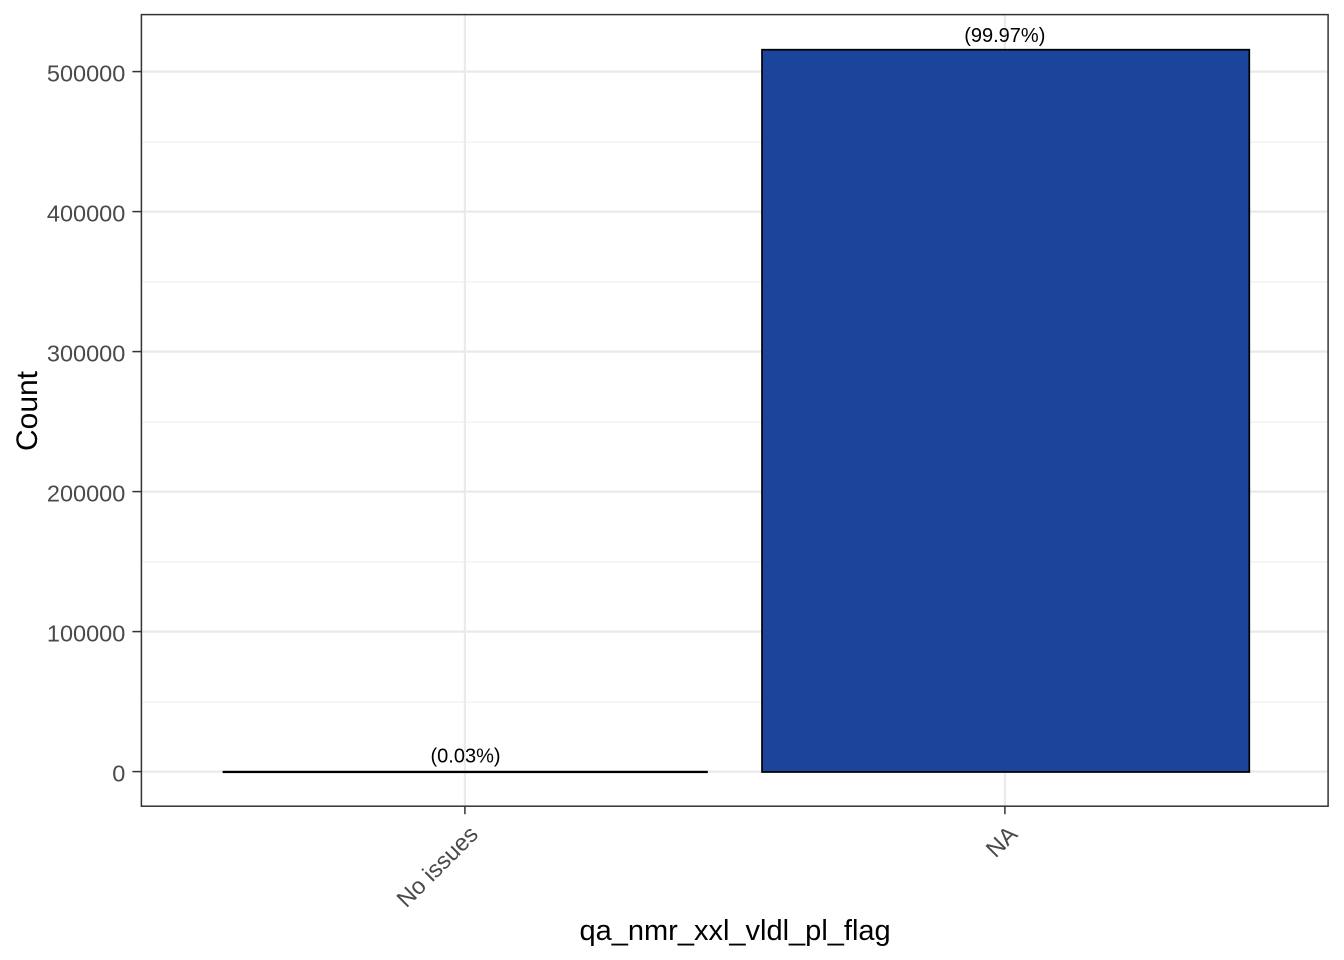 Image resolution: width=1344 pixels, height=960 pixels. What do you see at coordinates (735, 931) in the screenshot?
I see `svg-text: qa_nmr_xxl_vldl_pl_flag` at bounding box center [735, 931].